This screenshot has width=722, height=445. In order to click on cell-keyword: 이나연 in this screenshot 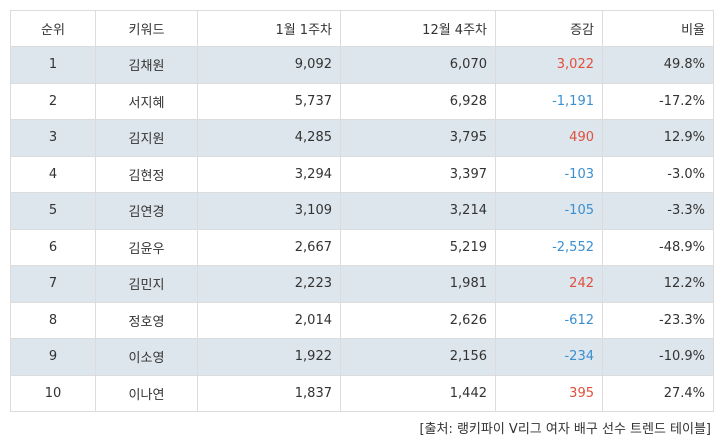, I will do `click(146, 393)`.